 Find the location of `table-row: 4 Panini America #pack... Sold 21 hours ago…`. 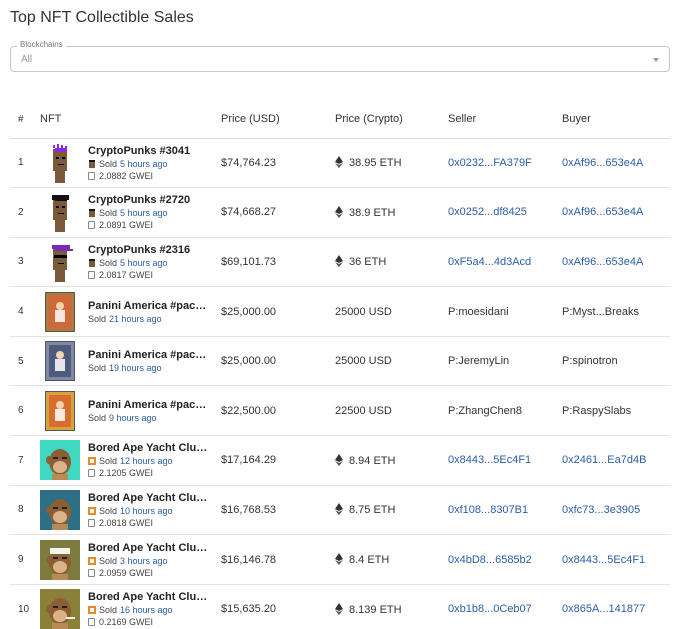

table-row: 4 Panini America #pack... Sold 21 hours ago… is located at coordinates (340, 311).